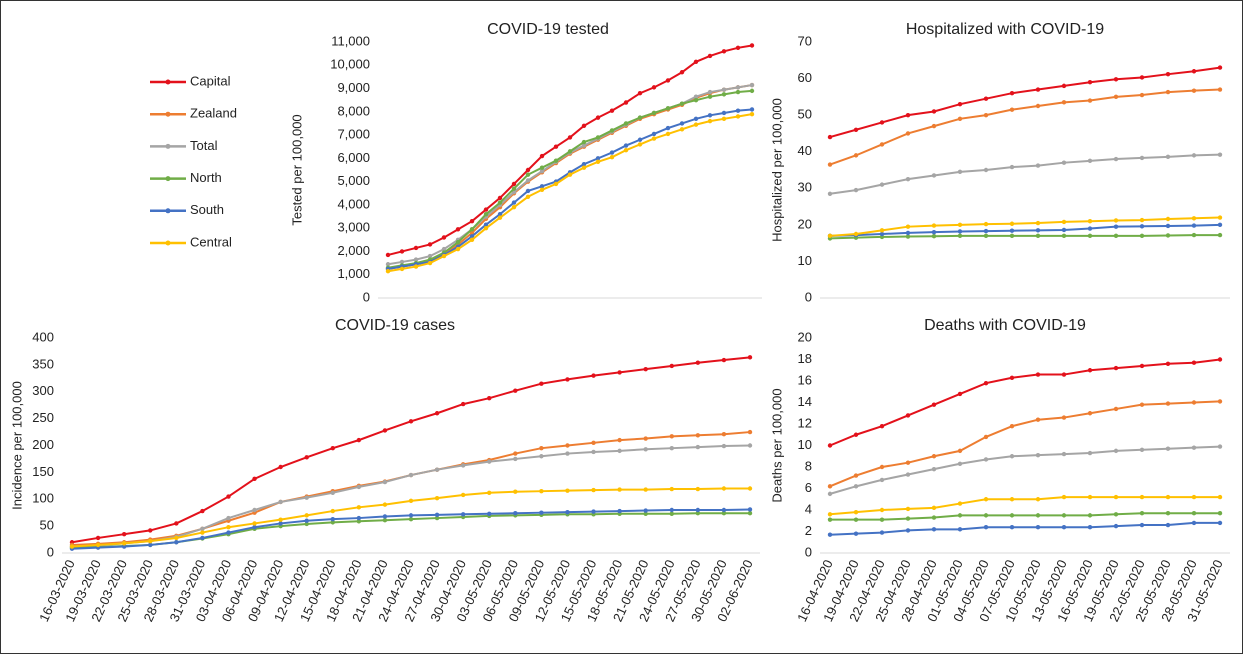 The height and width of the screenshot is (654, 1243). Describe the element at coordinates (353, 157) in the screenshot. I see `y-tick-label: 6,000` at that location.